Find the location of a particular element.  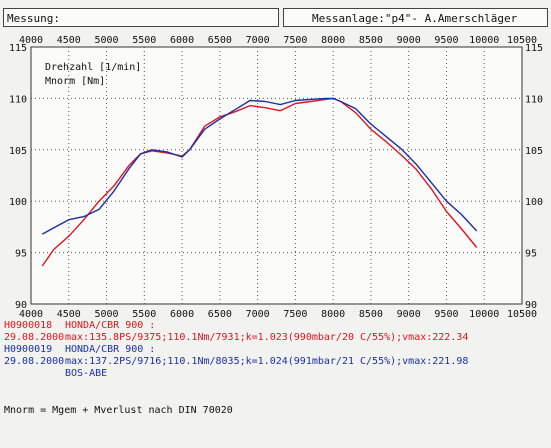

x-tick-top: 10500 is located at coordinates (522, 40).